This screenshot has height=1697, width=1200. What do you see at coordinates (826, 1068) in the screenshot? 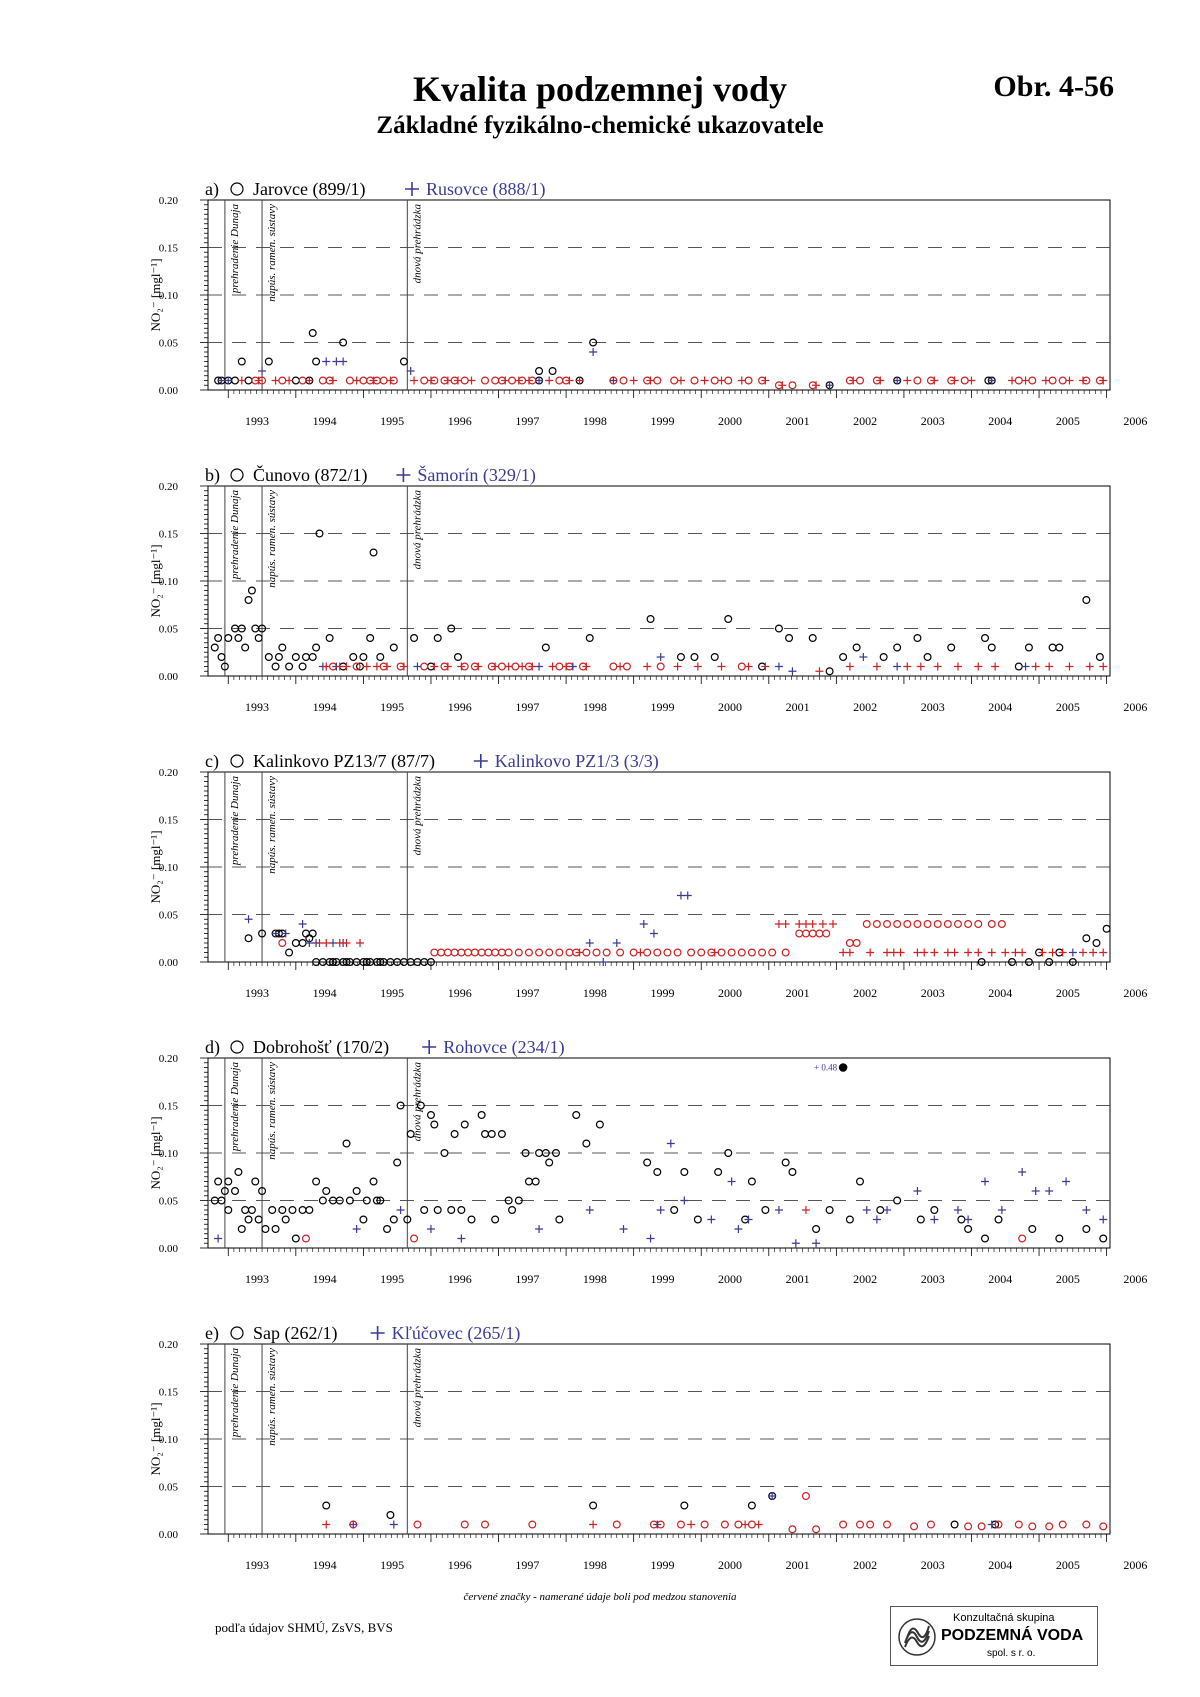
I see `annotation-label: + 0.48` at bounding box center [826, 1068].